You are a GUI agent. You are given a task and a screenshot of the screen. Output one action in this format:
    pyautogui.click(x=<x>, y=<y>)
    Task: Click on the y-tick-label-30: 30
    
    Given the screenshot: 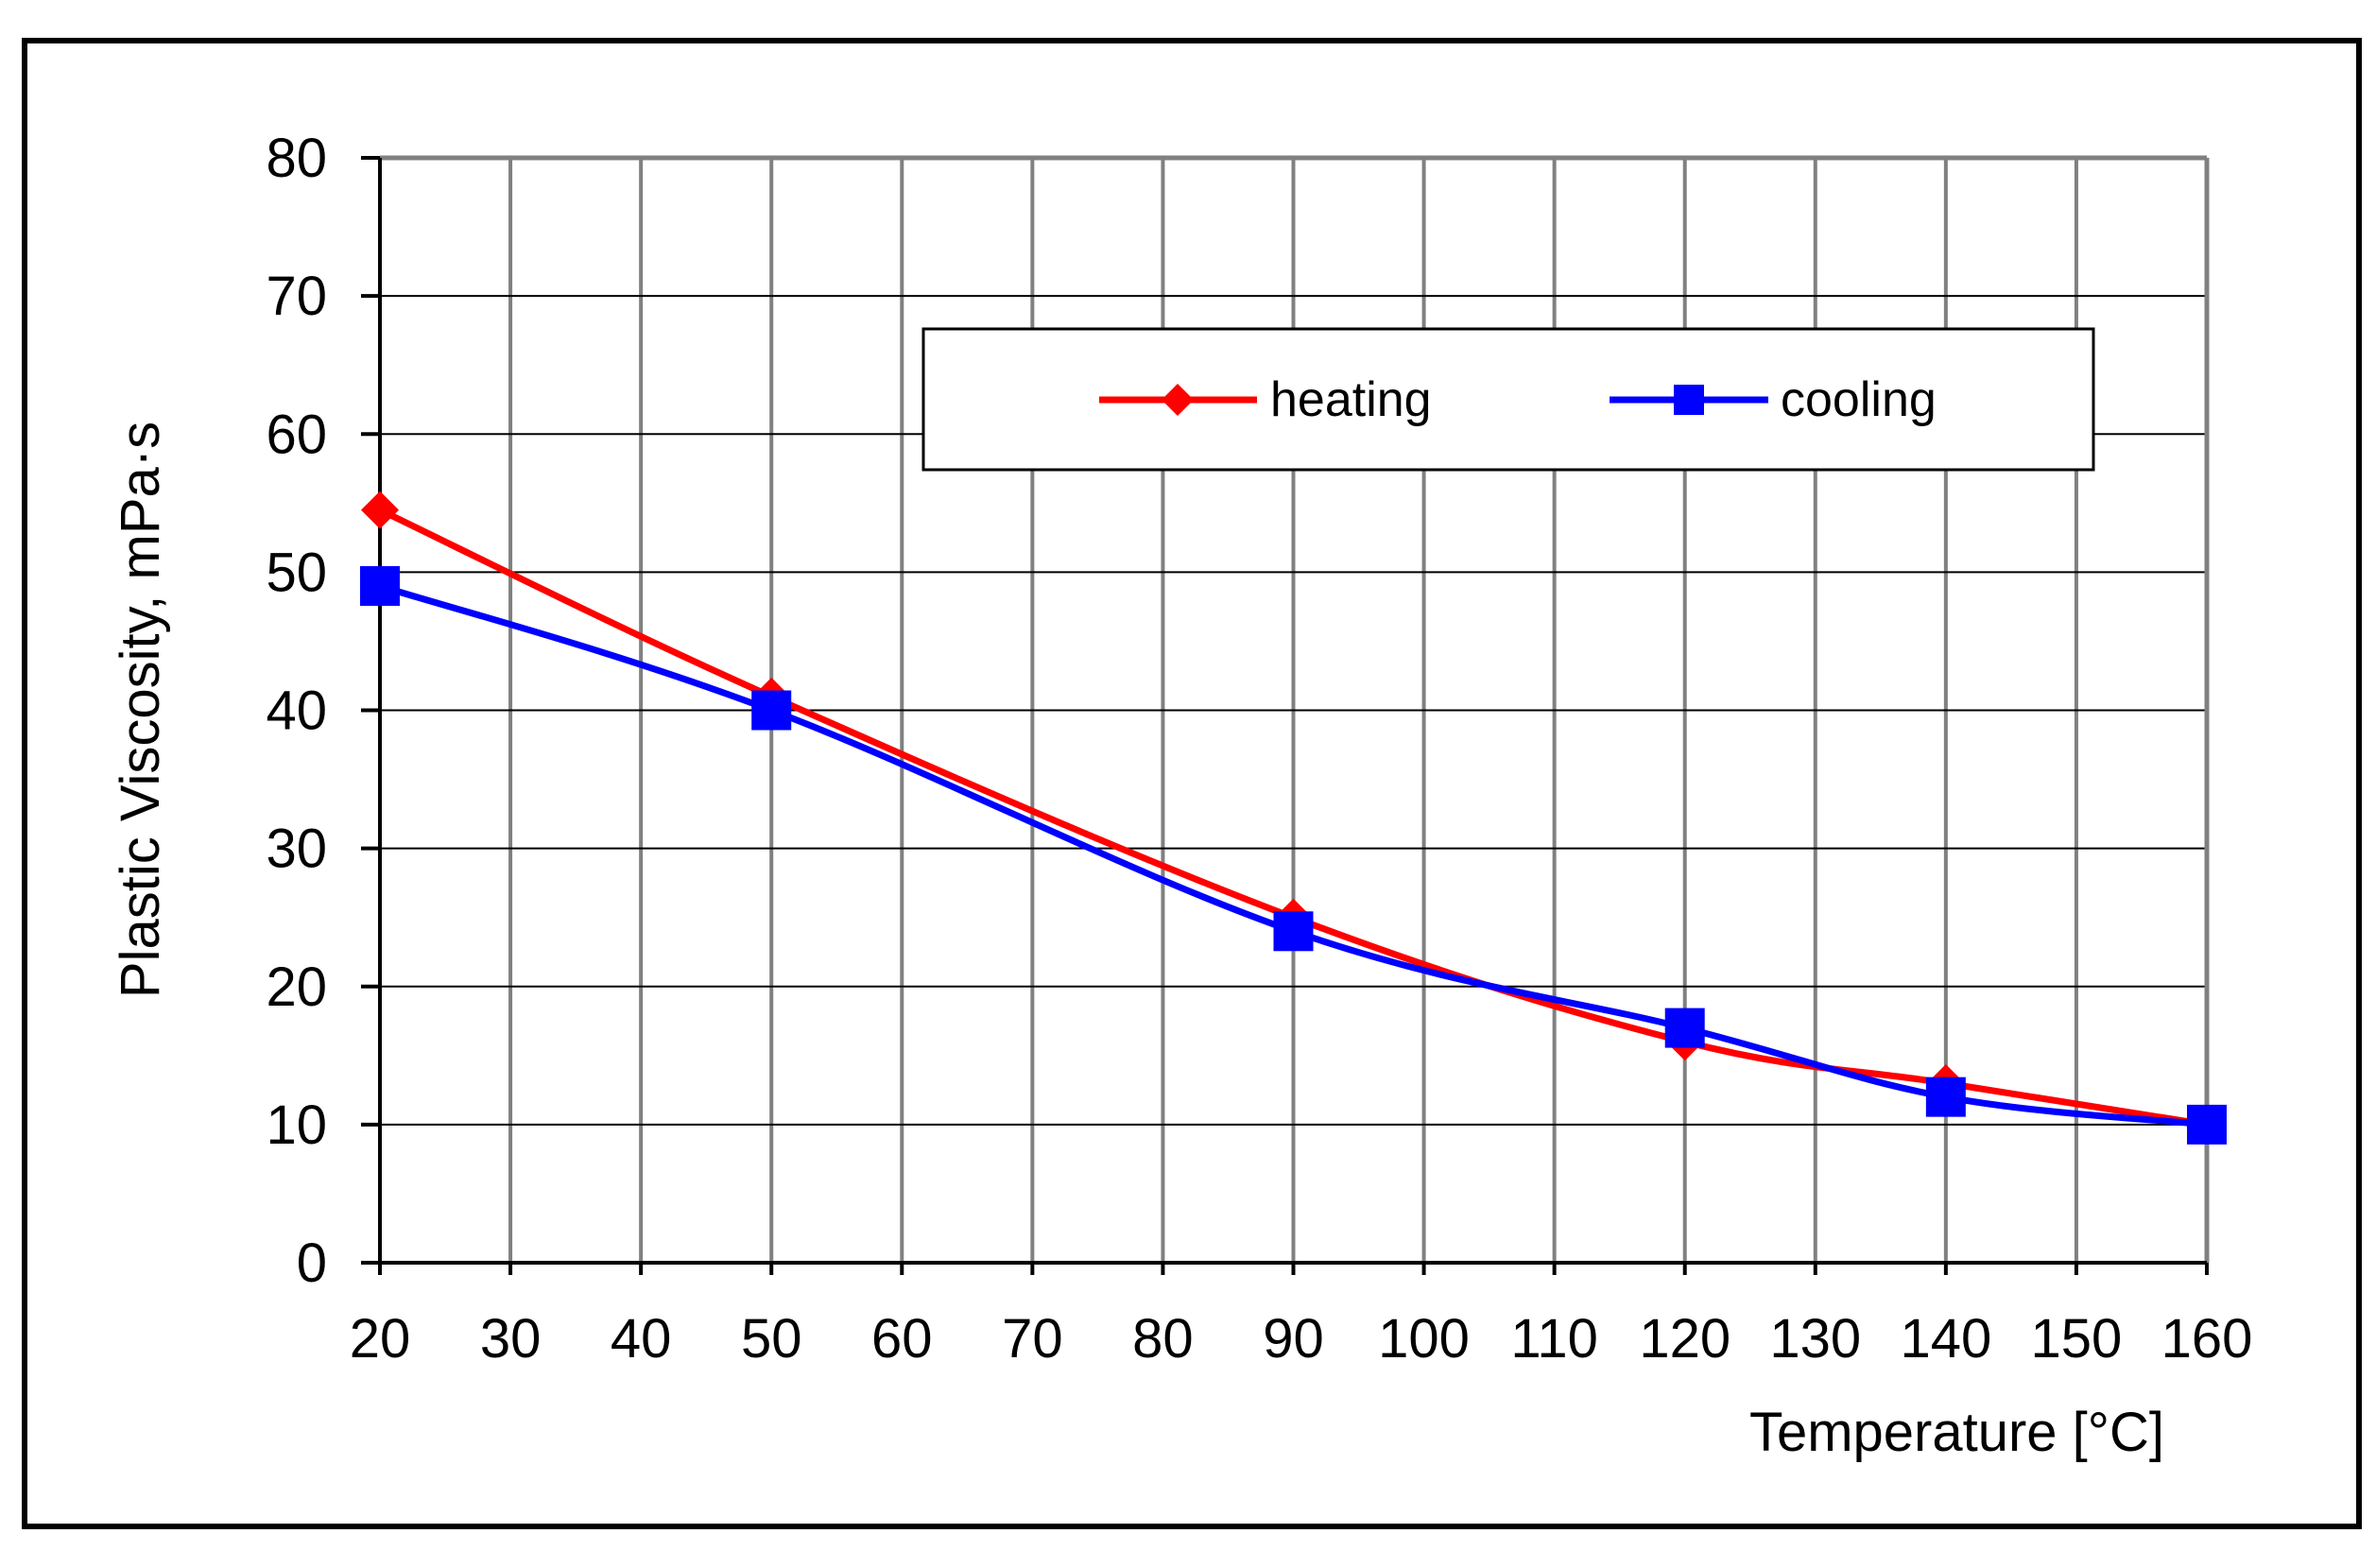 What is the action you would take?
    pyautogui.click(x=297, y=849)
    